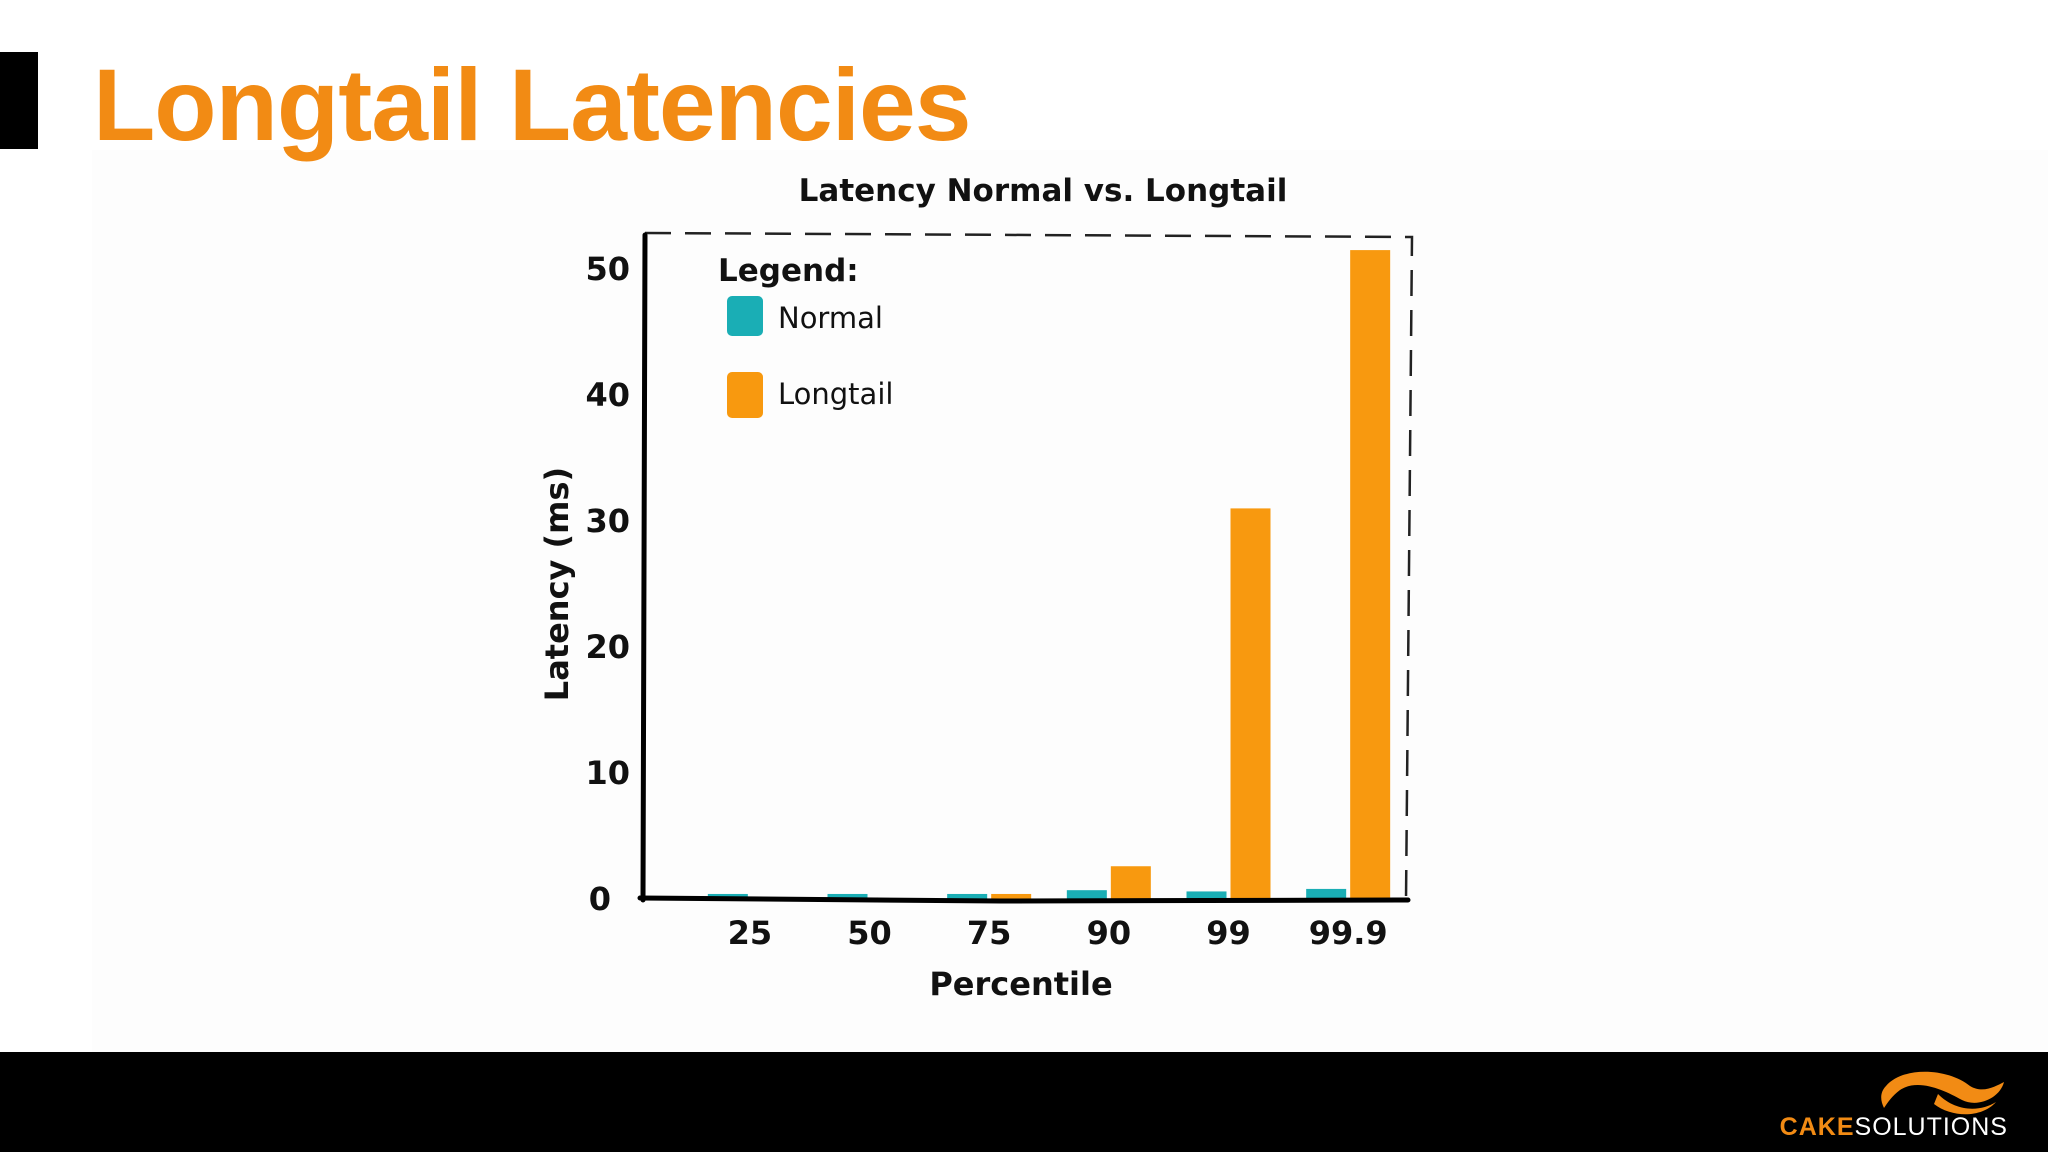 Image resolution: width=2048 pixels, height=1152 pixels. I want to click on y-axis-line, so click(644, 567).